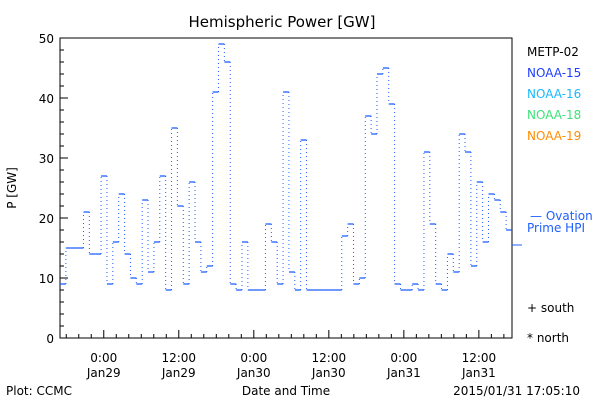 The image size is (600, 400). What do you see at coordinates (46, 279) in the screenshot?
I see `y-tick-label: 10` at bounding box center [46, 279].